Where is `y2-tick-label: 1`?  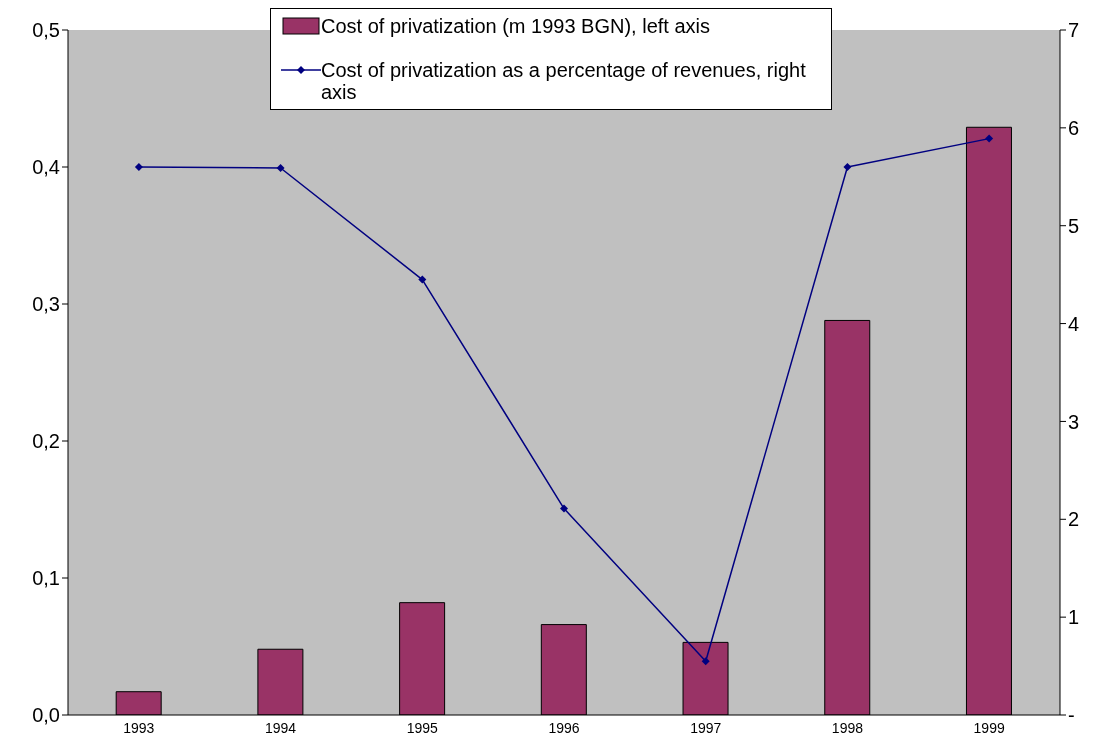 y2-tick-label: 1 is located at coordinates (1074, 617).